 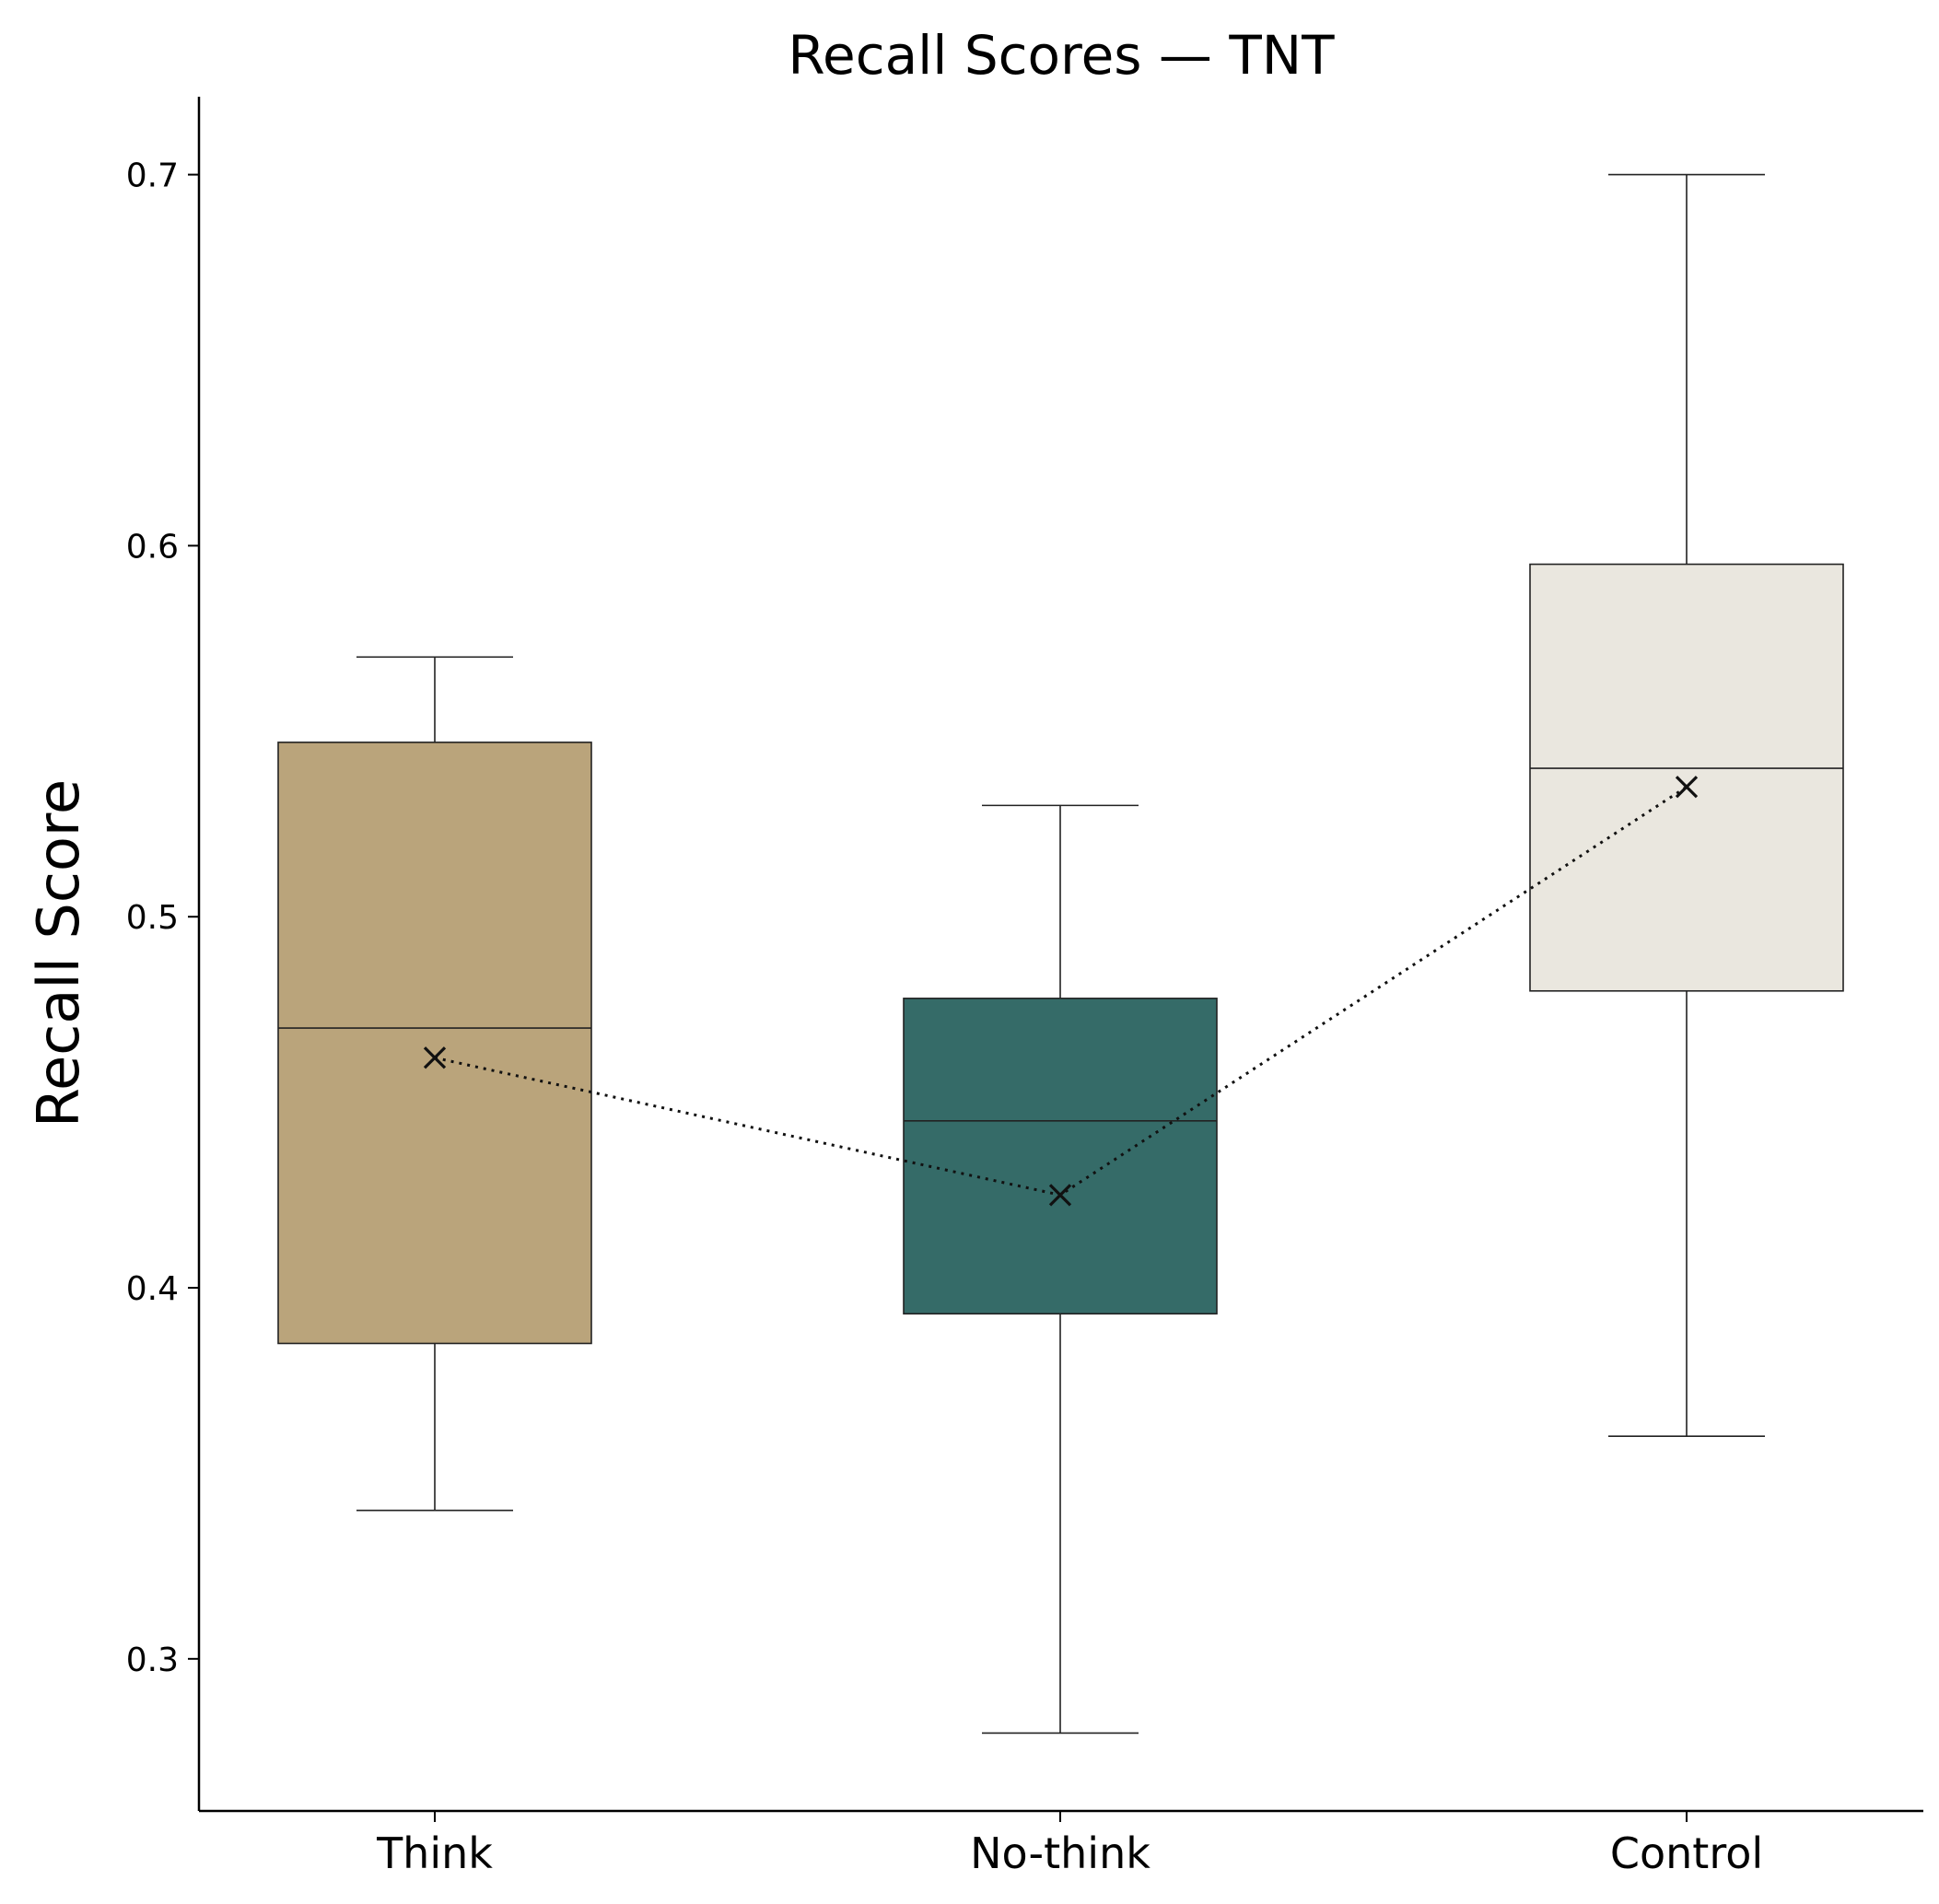 What do you see at coordinates (59, 953) in the screenshot?
I see `y-axis-label: Recall Score` at bounding box center [59, 953].